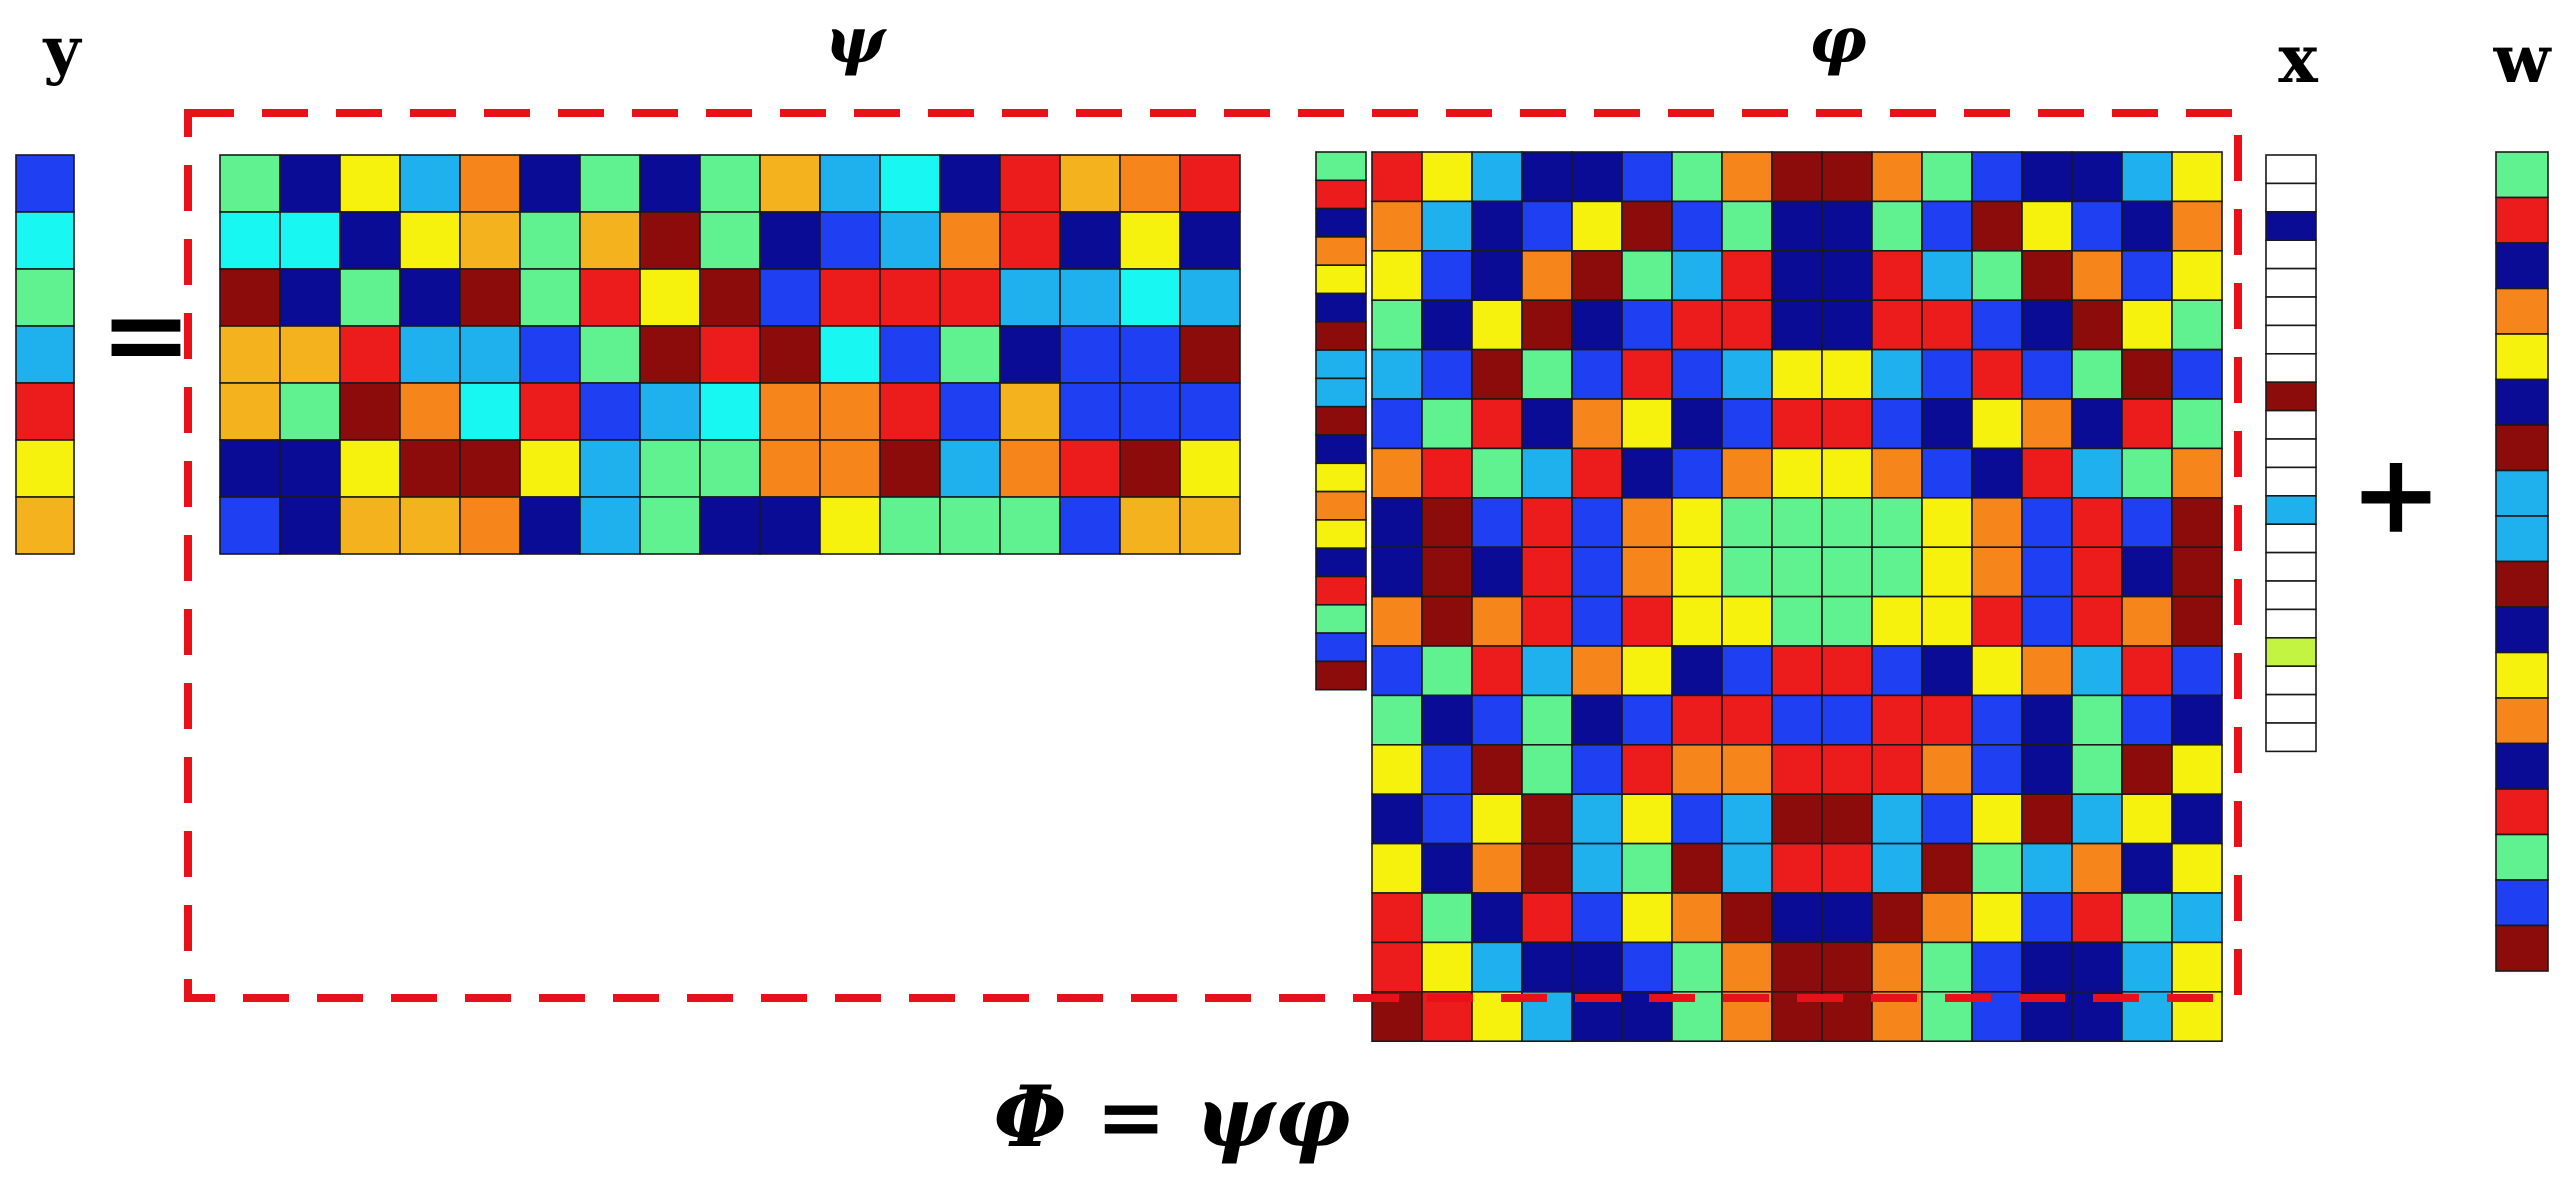 This screenshot has width=2564, height=1179. I want to click on formula-phi-equals-psi-phi: Φ = ψφ, so click(1171, 1116).